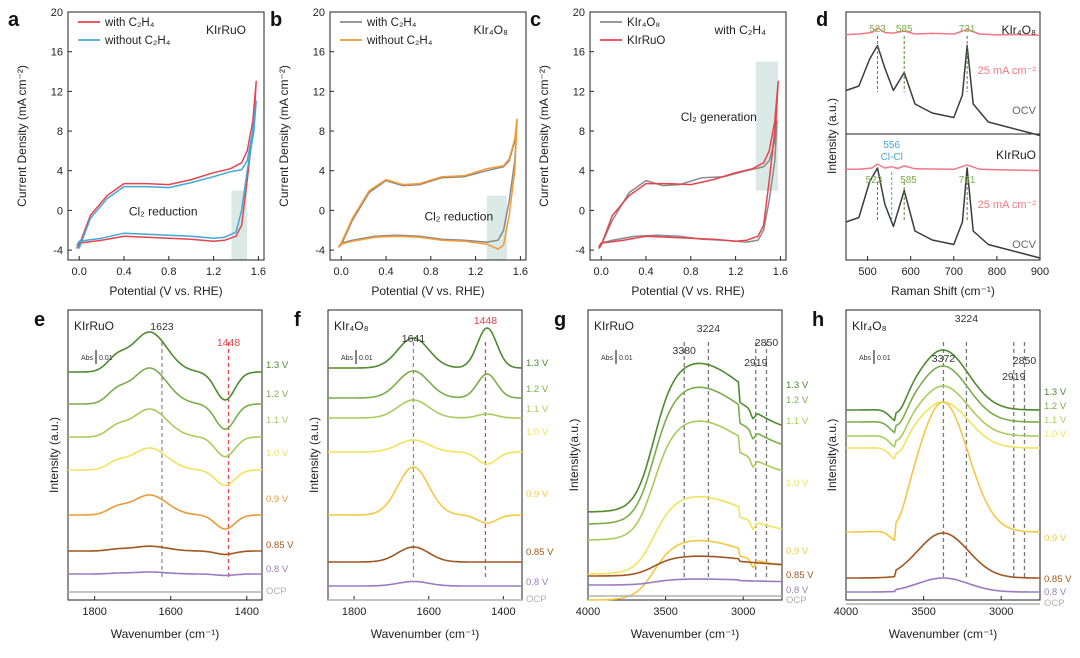  What do you see at coordinates (767, 343) in the screenshot?
I see `peak-label: 2850` at bounding box center [767, 343].